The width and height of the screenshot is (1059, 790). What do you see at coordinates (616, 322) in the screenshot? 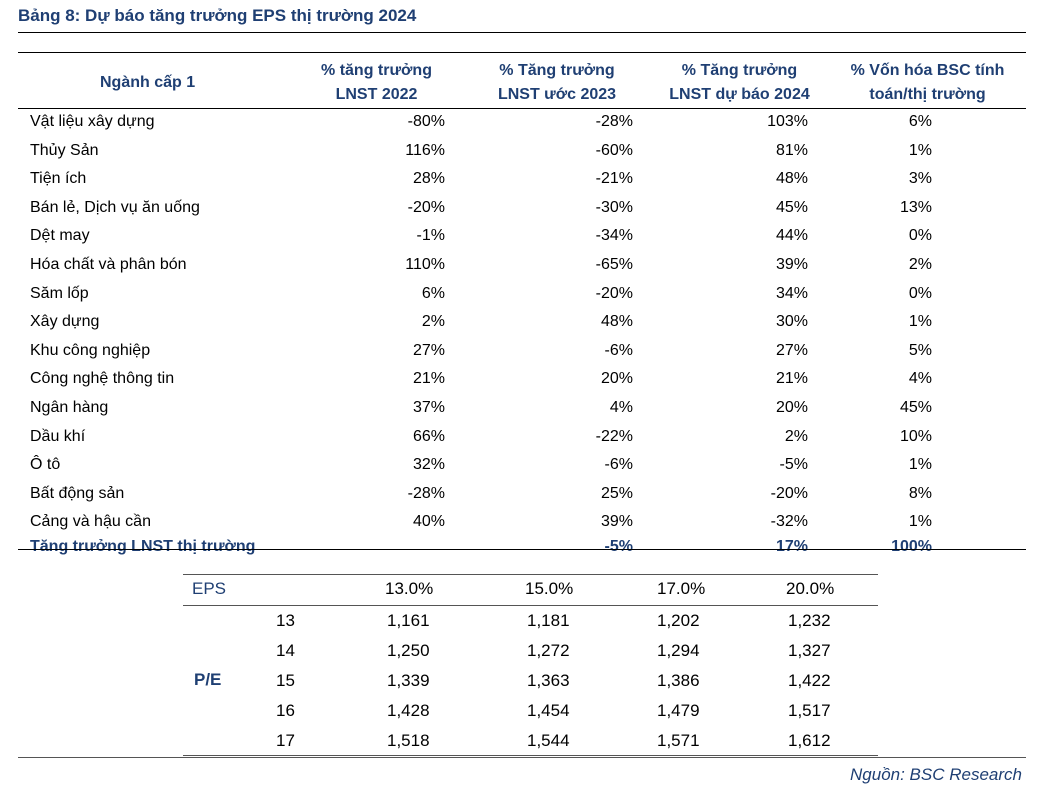
I see `table-cell: 48%` at bounding box center [616, 322].